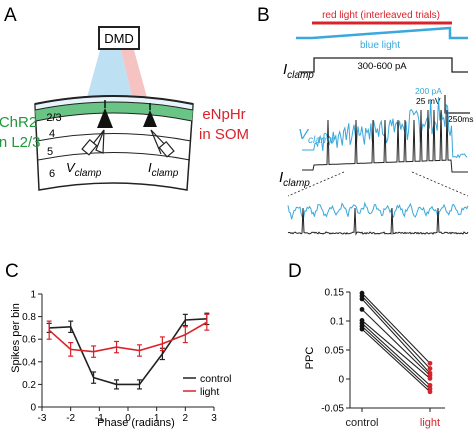 The height and width of the screenshot is (435, 474). What do you see at coordinates (428, 101) in the screenshot?
I see `scale-mv-label: 25 mV` at bounding box center [428, 101].